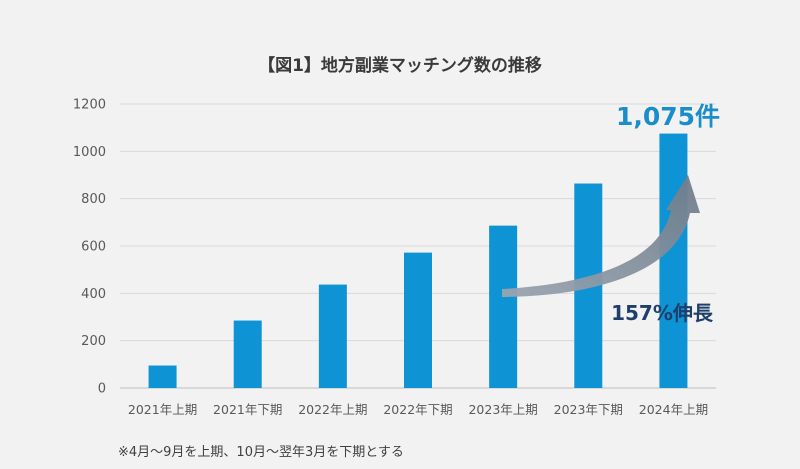  What do you see at coordinates (502, 409) in the screenshot?
I see `x-tick-label: 2023年上期` at bounding box center [502, 409].